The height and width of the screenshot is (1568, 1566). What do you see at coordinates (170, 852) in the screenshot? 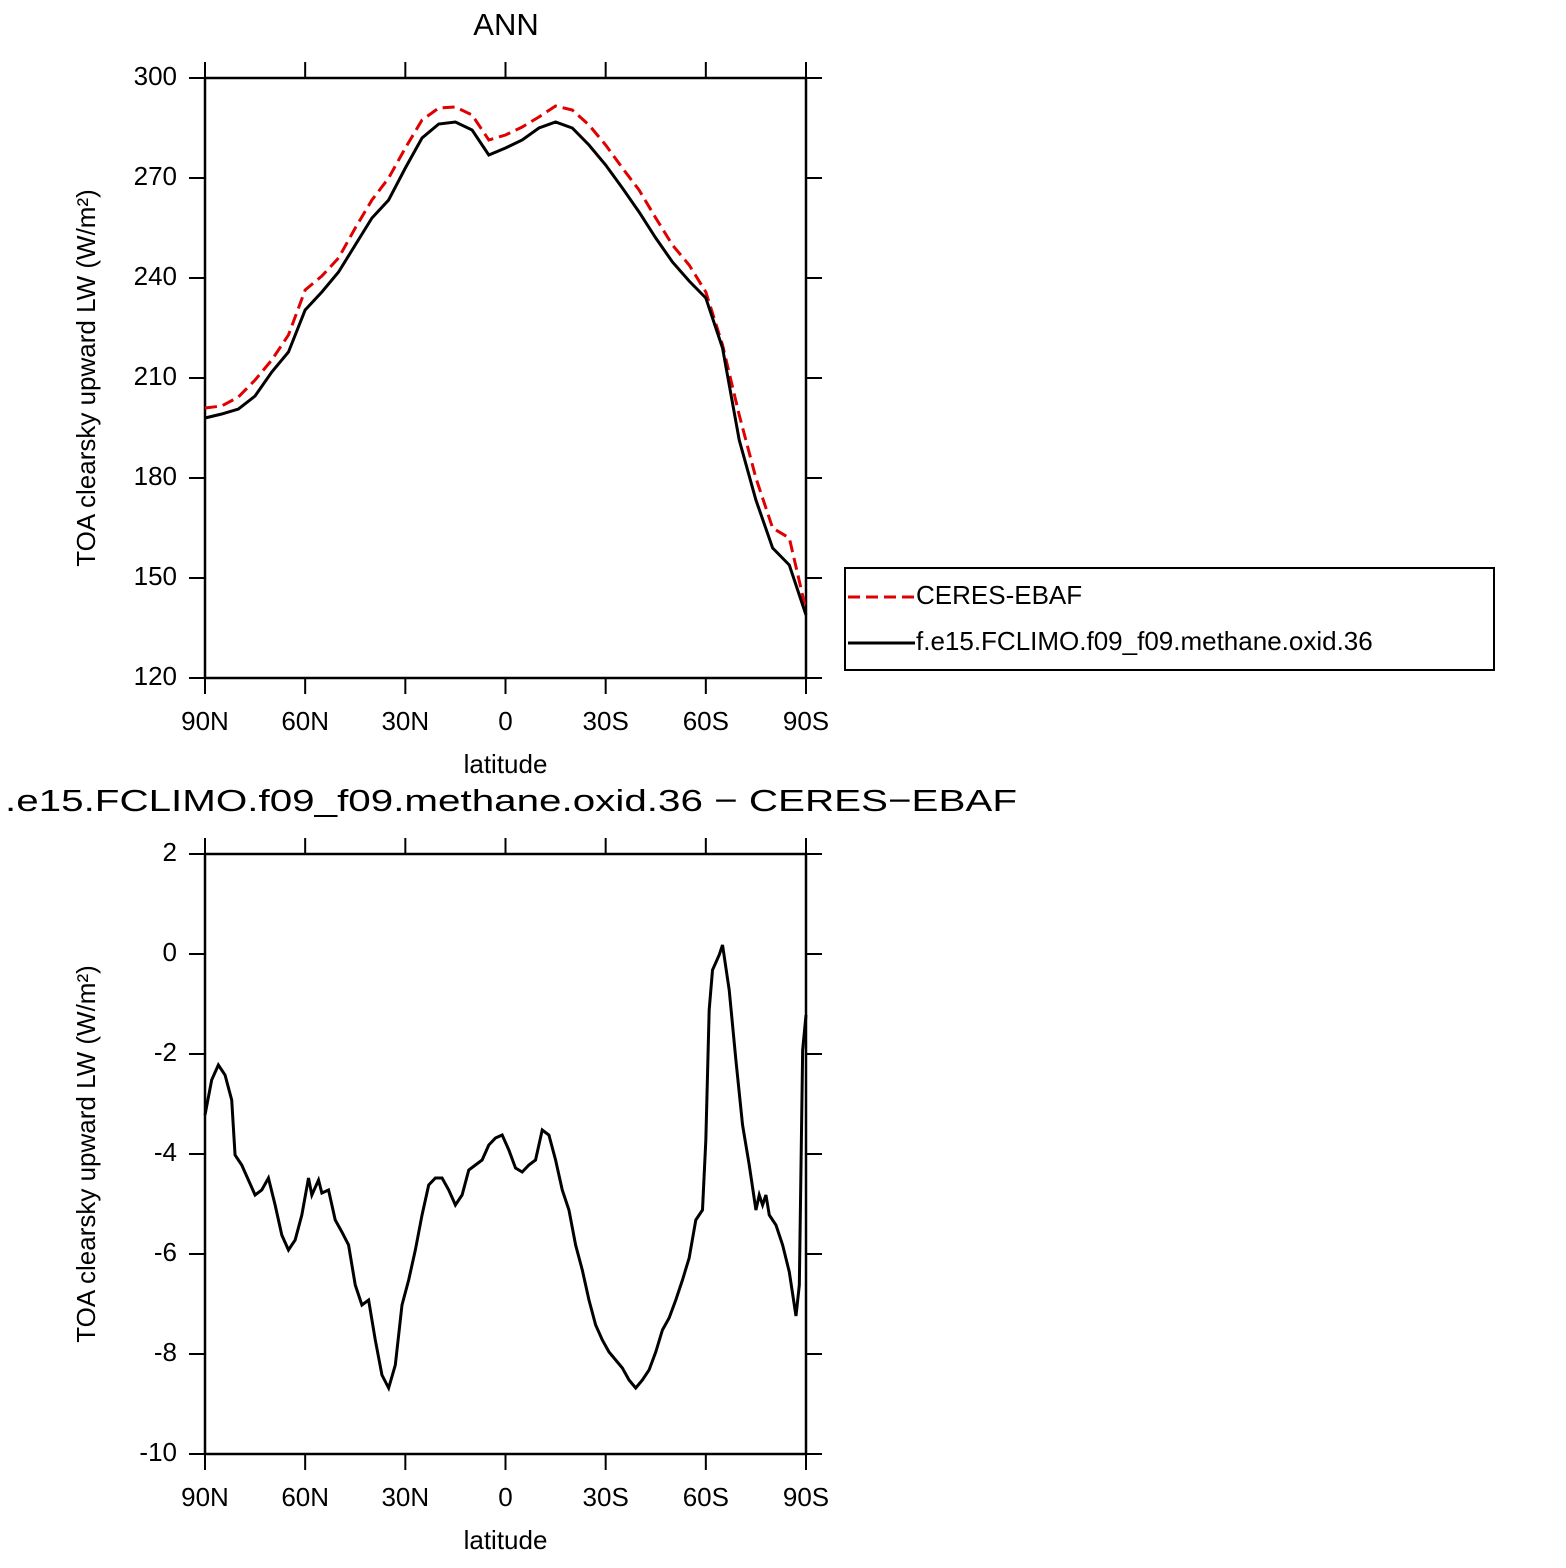
I see `y-tick-label: 2` at bounding box center [170, 852].